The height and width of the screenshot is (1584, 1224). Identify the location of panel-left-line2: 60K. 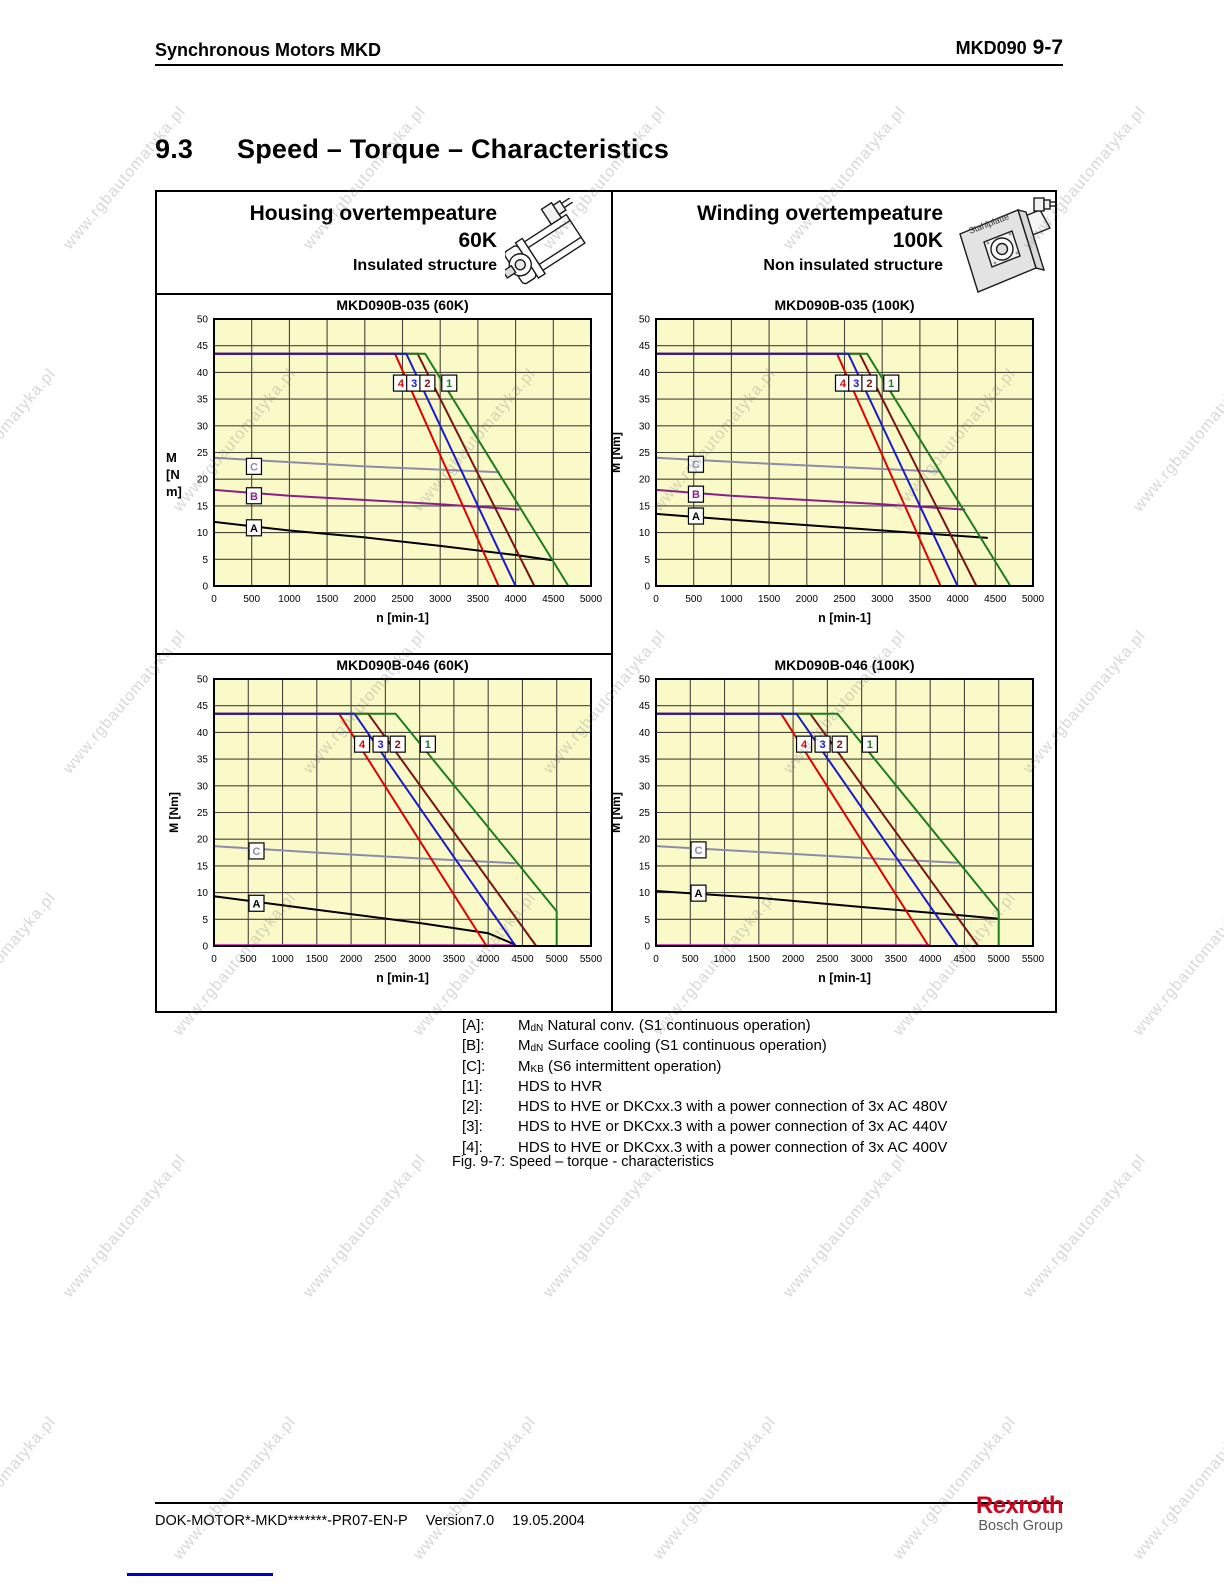
(477, 240).